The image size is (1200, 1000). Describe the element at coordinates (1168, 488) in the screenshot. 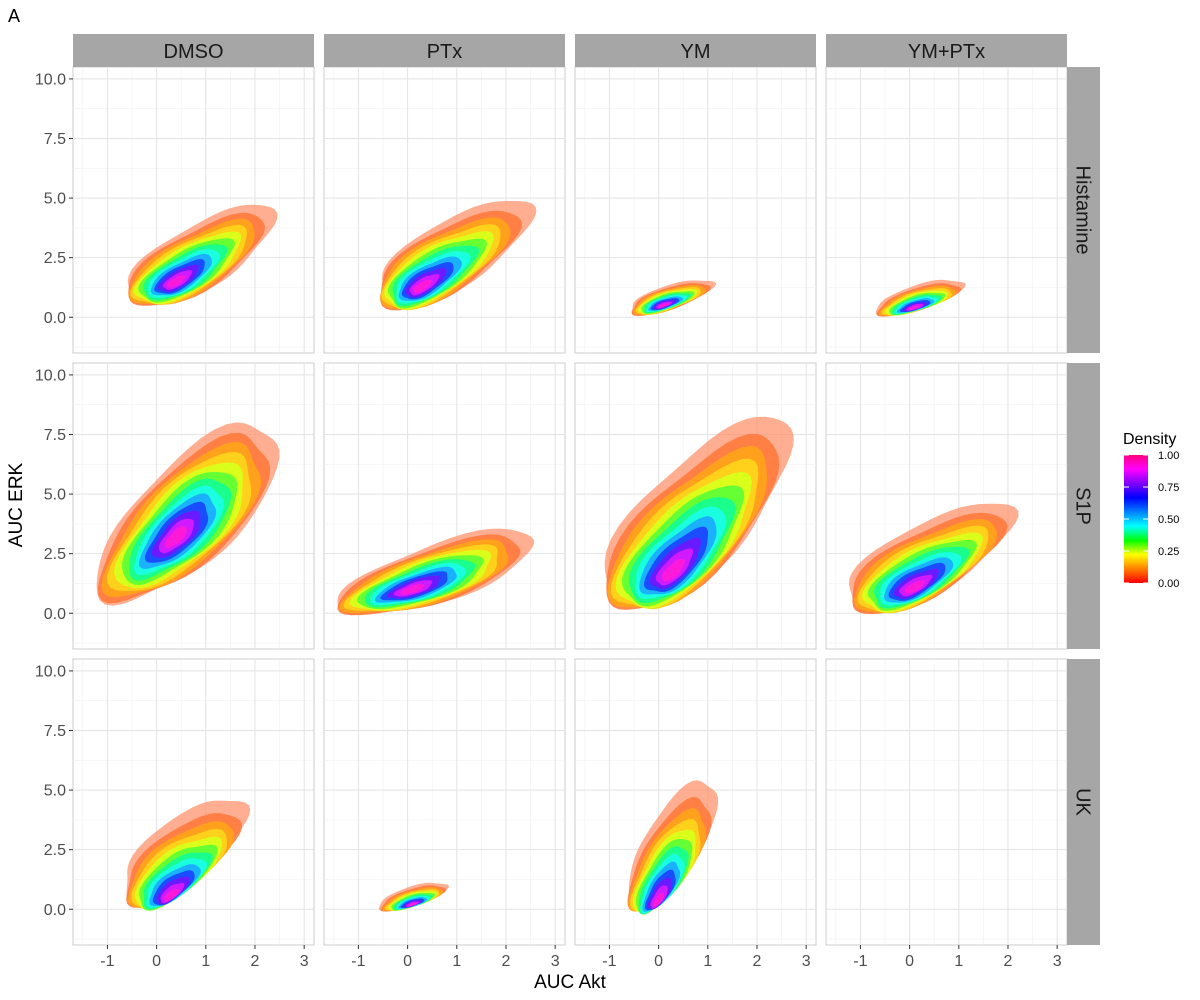

I see `legend-tick-label: 0.75` at that location.